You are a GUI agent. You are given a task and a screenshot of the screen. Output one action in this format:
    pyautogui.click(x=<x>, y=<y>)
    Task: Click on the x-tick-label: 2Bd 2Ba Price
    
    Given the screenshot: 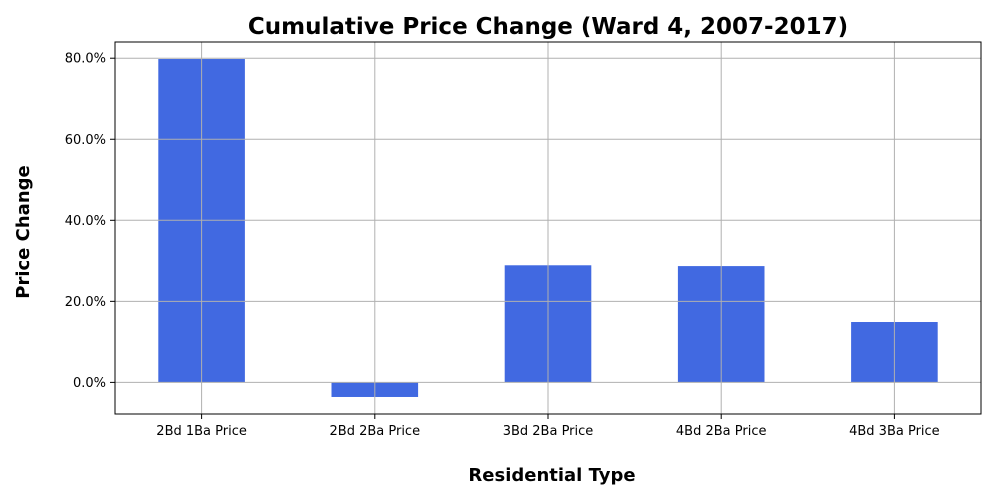 What is the action you would take?
    pyautogui.click(x=375, y=431)
    